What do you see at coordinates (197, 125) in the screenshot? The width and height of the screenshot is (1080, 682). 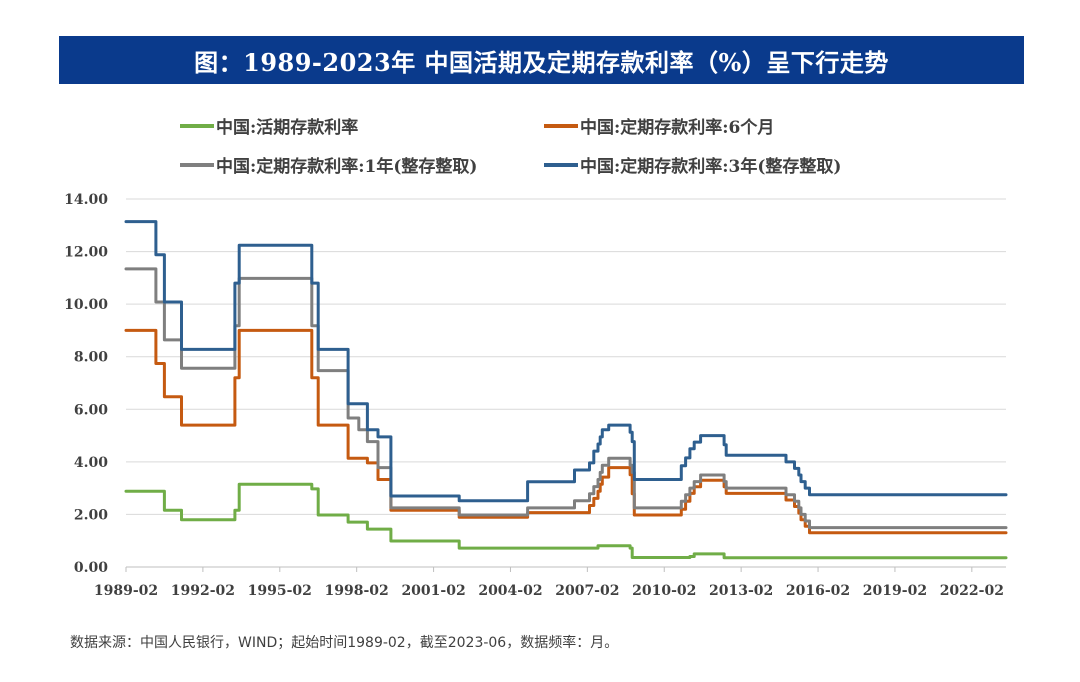 I see `legend-swatch-demand` at bounding box center [197, 125].